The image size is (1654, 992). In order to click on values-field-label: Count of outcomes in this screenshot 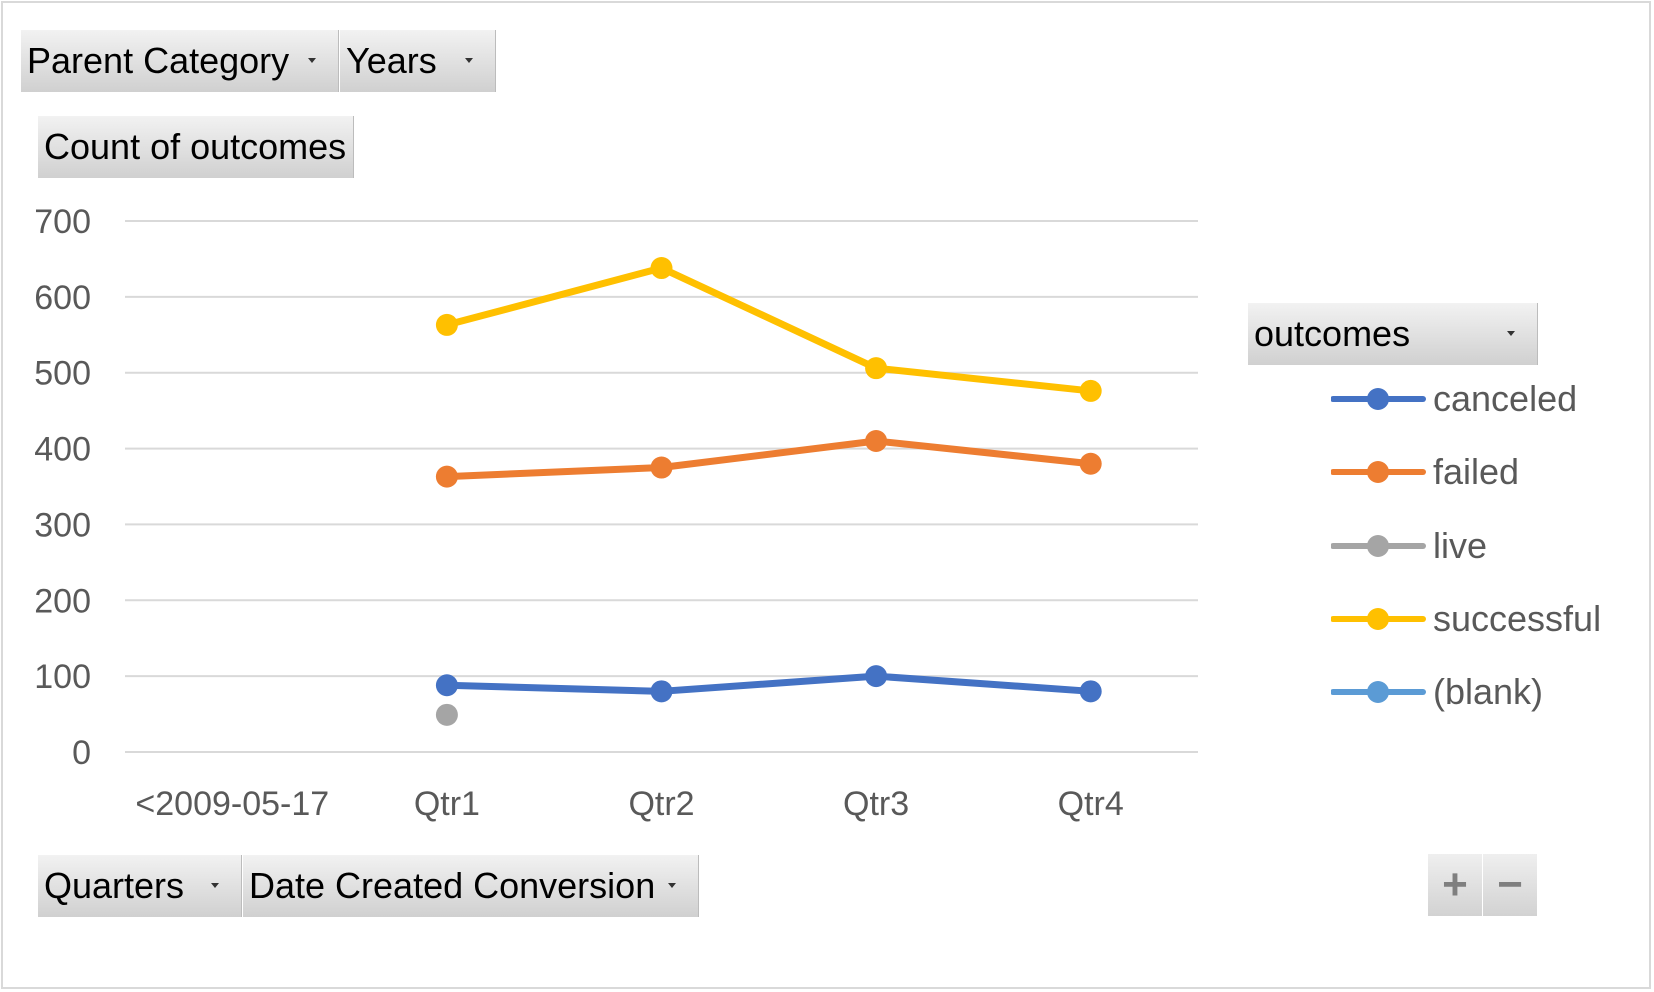, I will do `click(195, 146)`.